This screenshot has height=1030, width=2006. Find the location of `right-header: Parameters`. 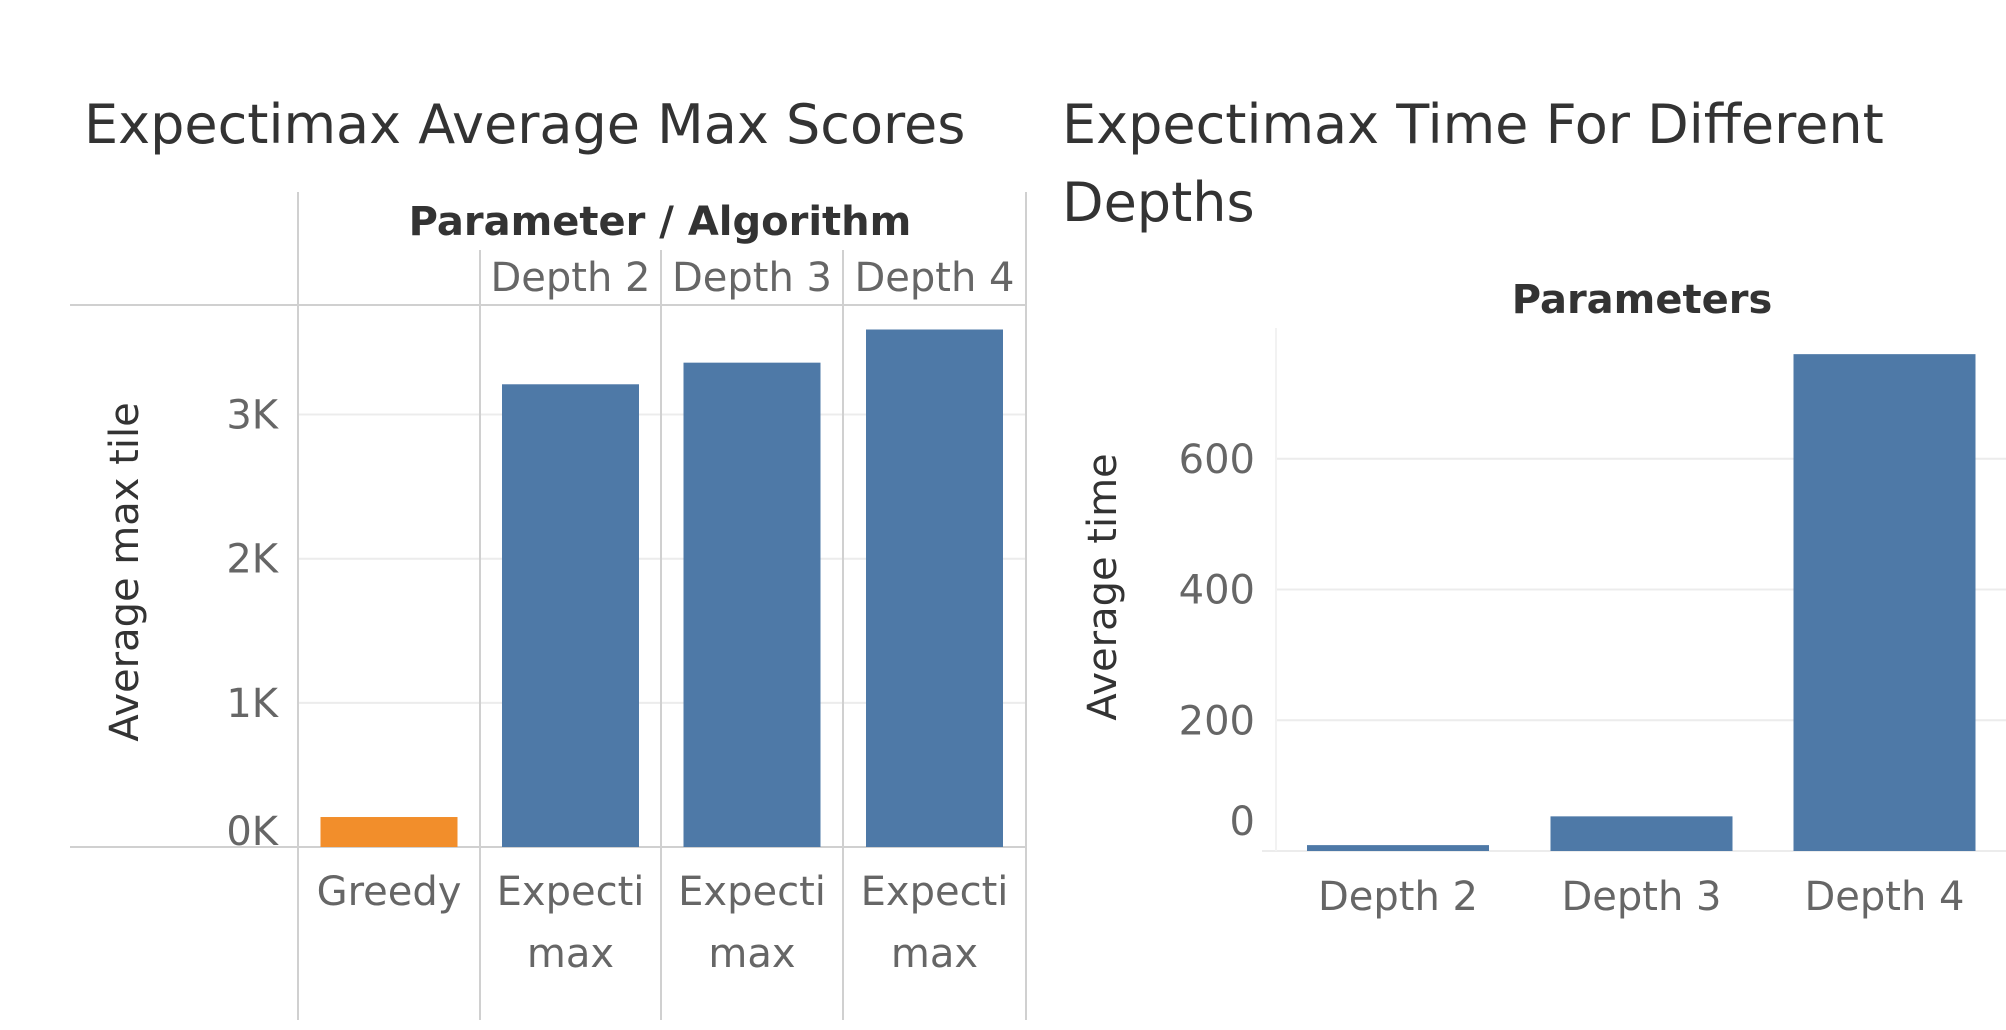

right-header: Parameters is located at coordinates (1642, 300).